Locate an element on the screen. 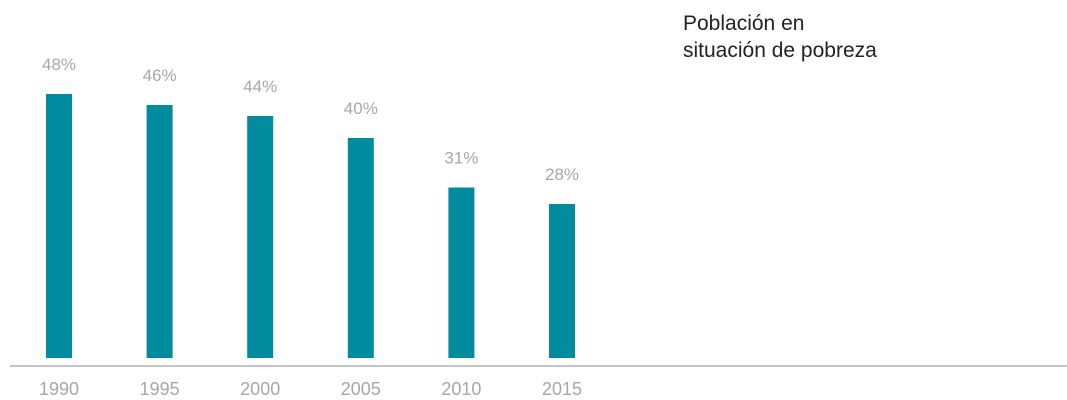  bar-1990 is located at coordinates (59, 226).